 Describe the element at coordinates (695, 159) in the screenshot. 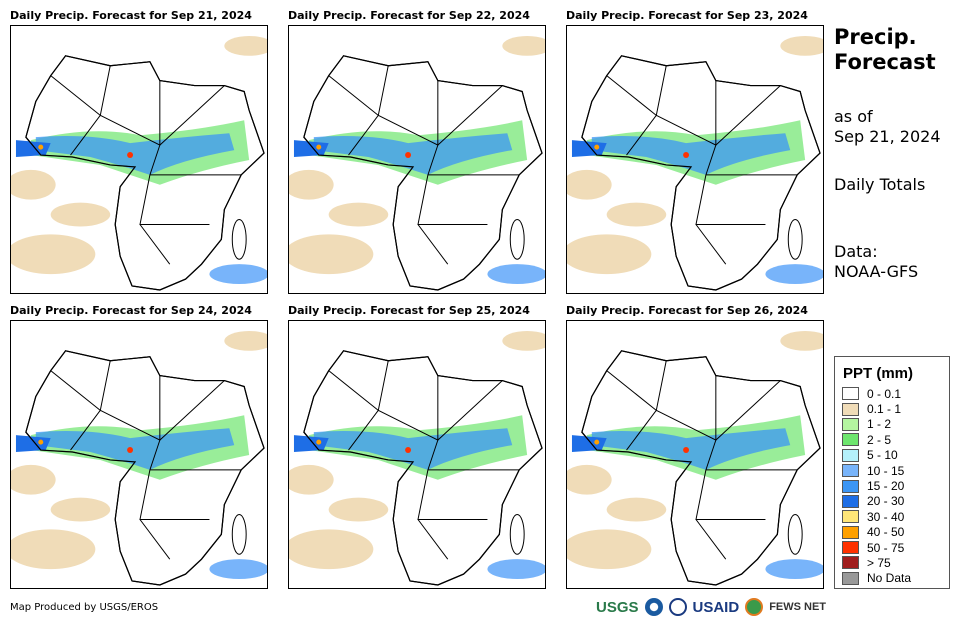

I see `map-panel-sep23` at that location.